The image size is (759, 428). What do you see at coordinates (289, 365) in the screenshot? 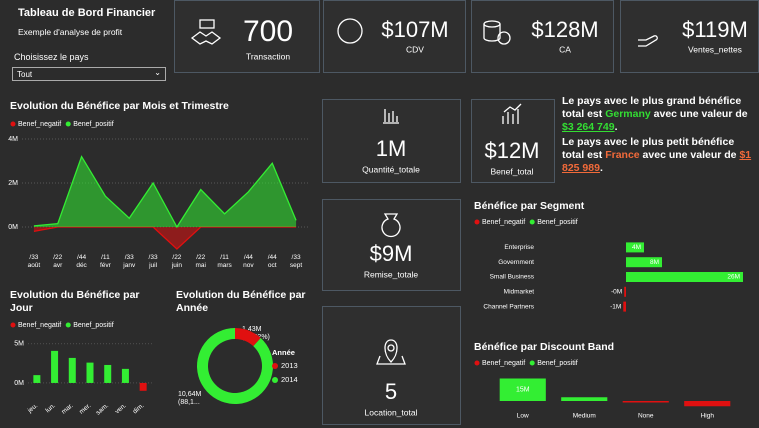
I see `legend-label: 2013` at bounding box center [289, 365].